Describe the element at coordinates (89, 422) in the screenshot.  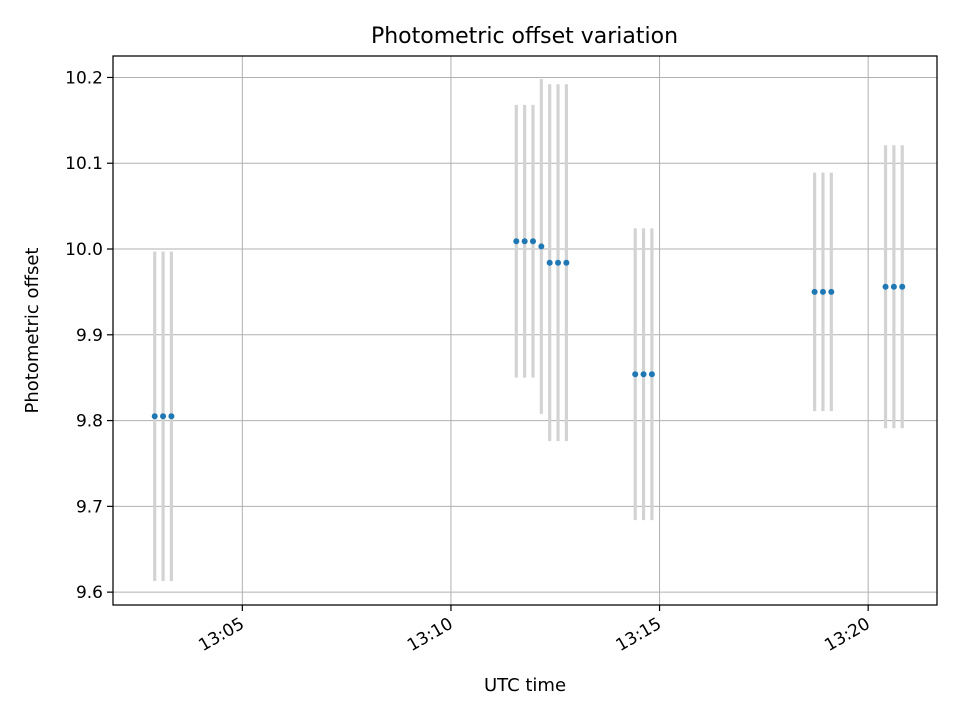
I see `y-tick-label: 9.8` at that location.